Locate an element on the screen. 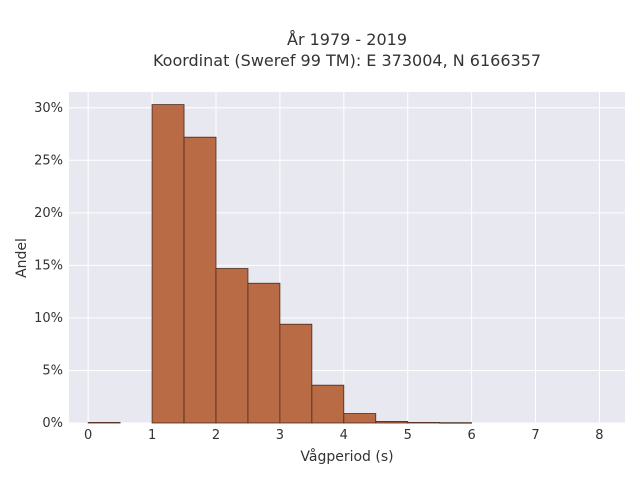 The height and width of the screenshot is (480, 640). x-tick-label: 7 is located at coordinates (535, 435).